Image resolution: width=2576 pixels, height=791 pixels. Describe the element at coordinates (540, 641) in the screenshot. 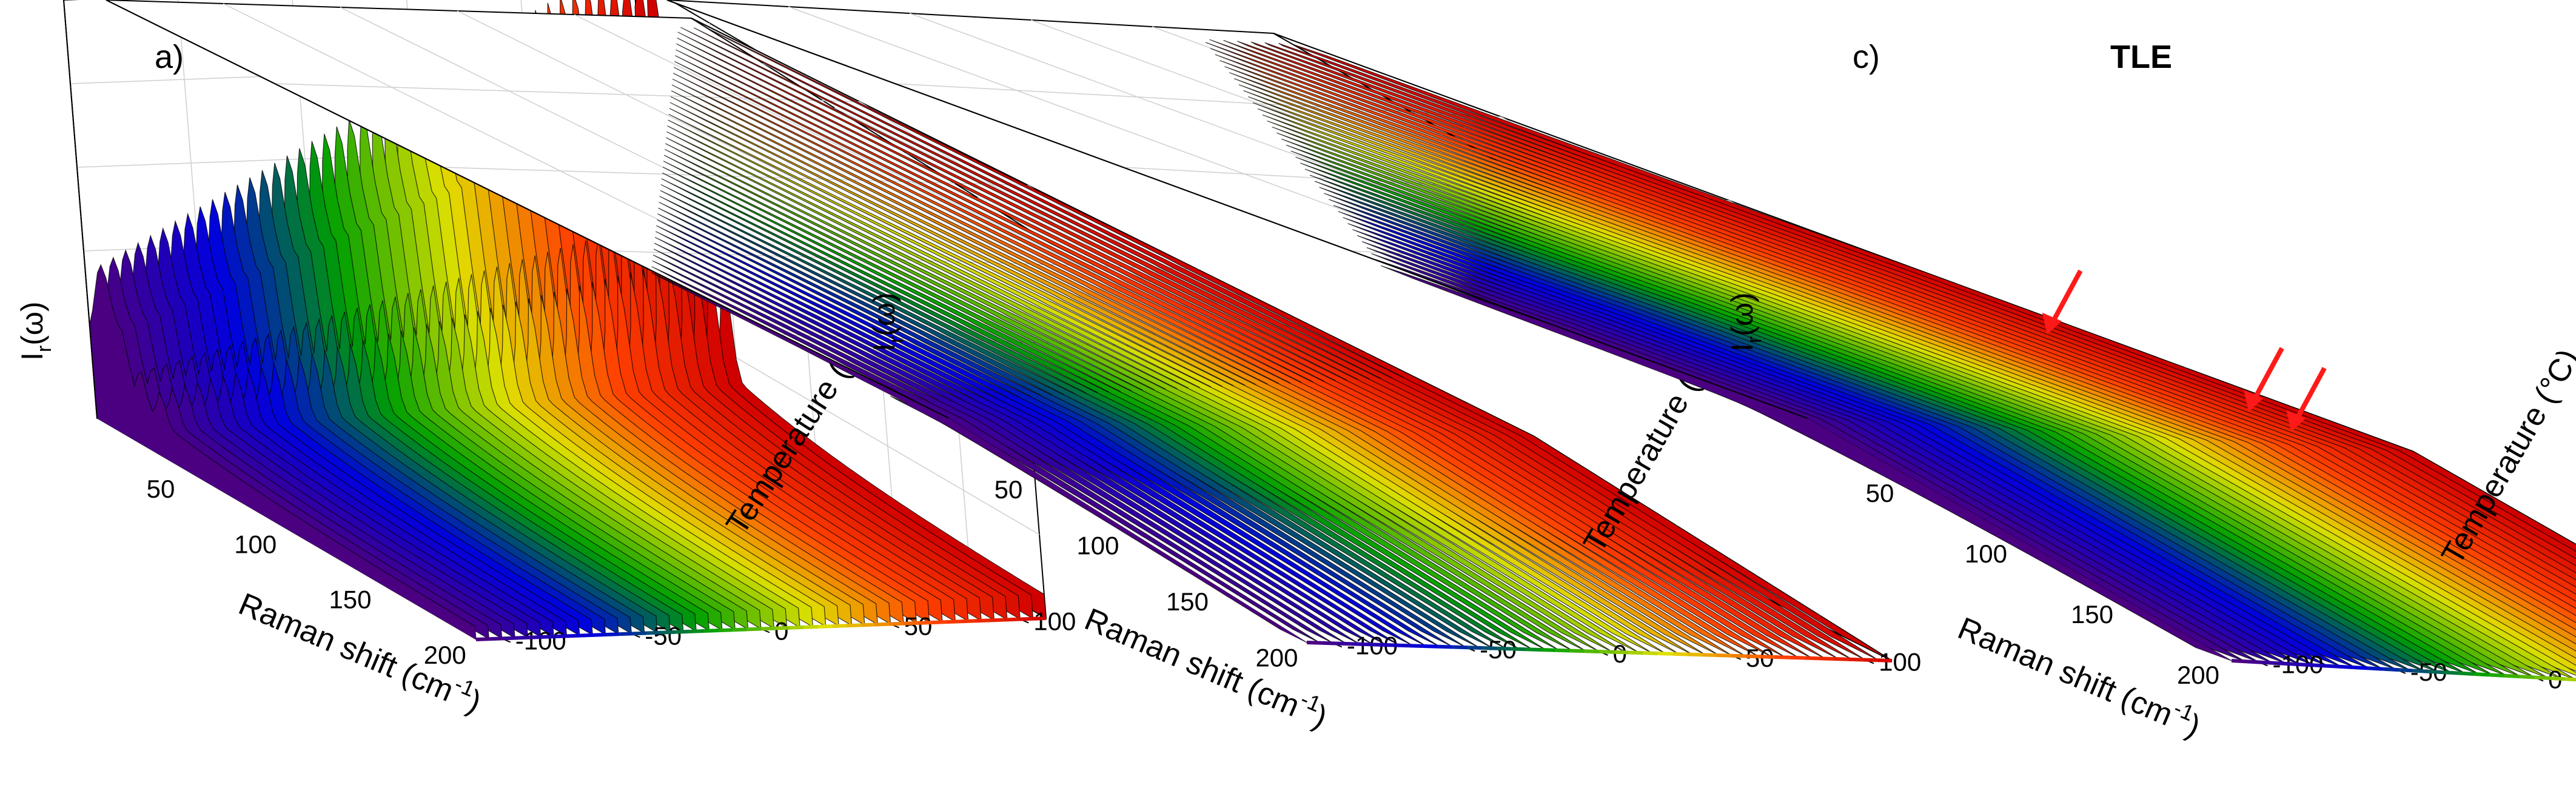

I see `y-tick-label: -100` at that location.